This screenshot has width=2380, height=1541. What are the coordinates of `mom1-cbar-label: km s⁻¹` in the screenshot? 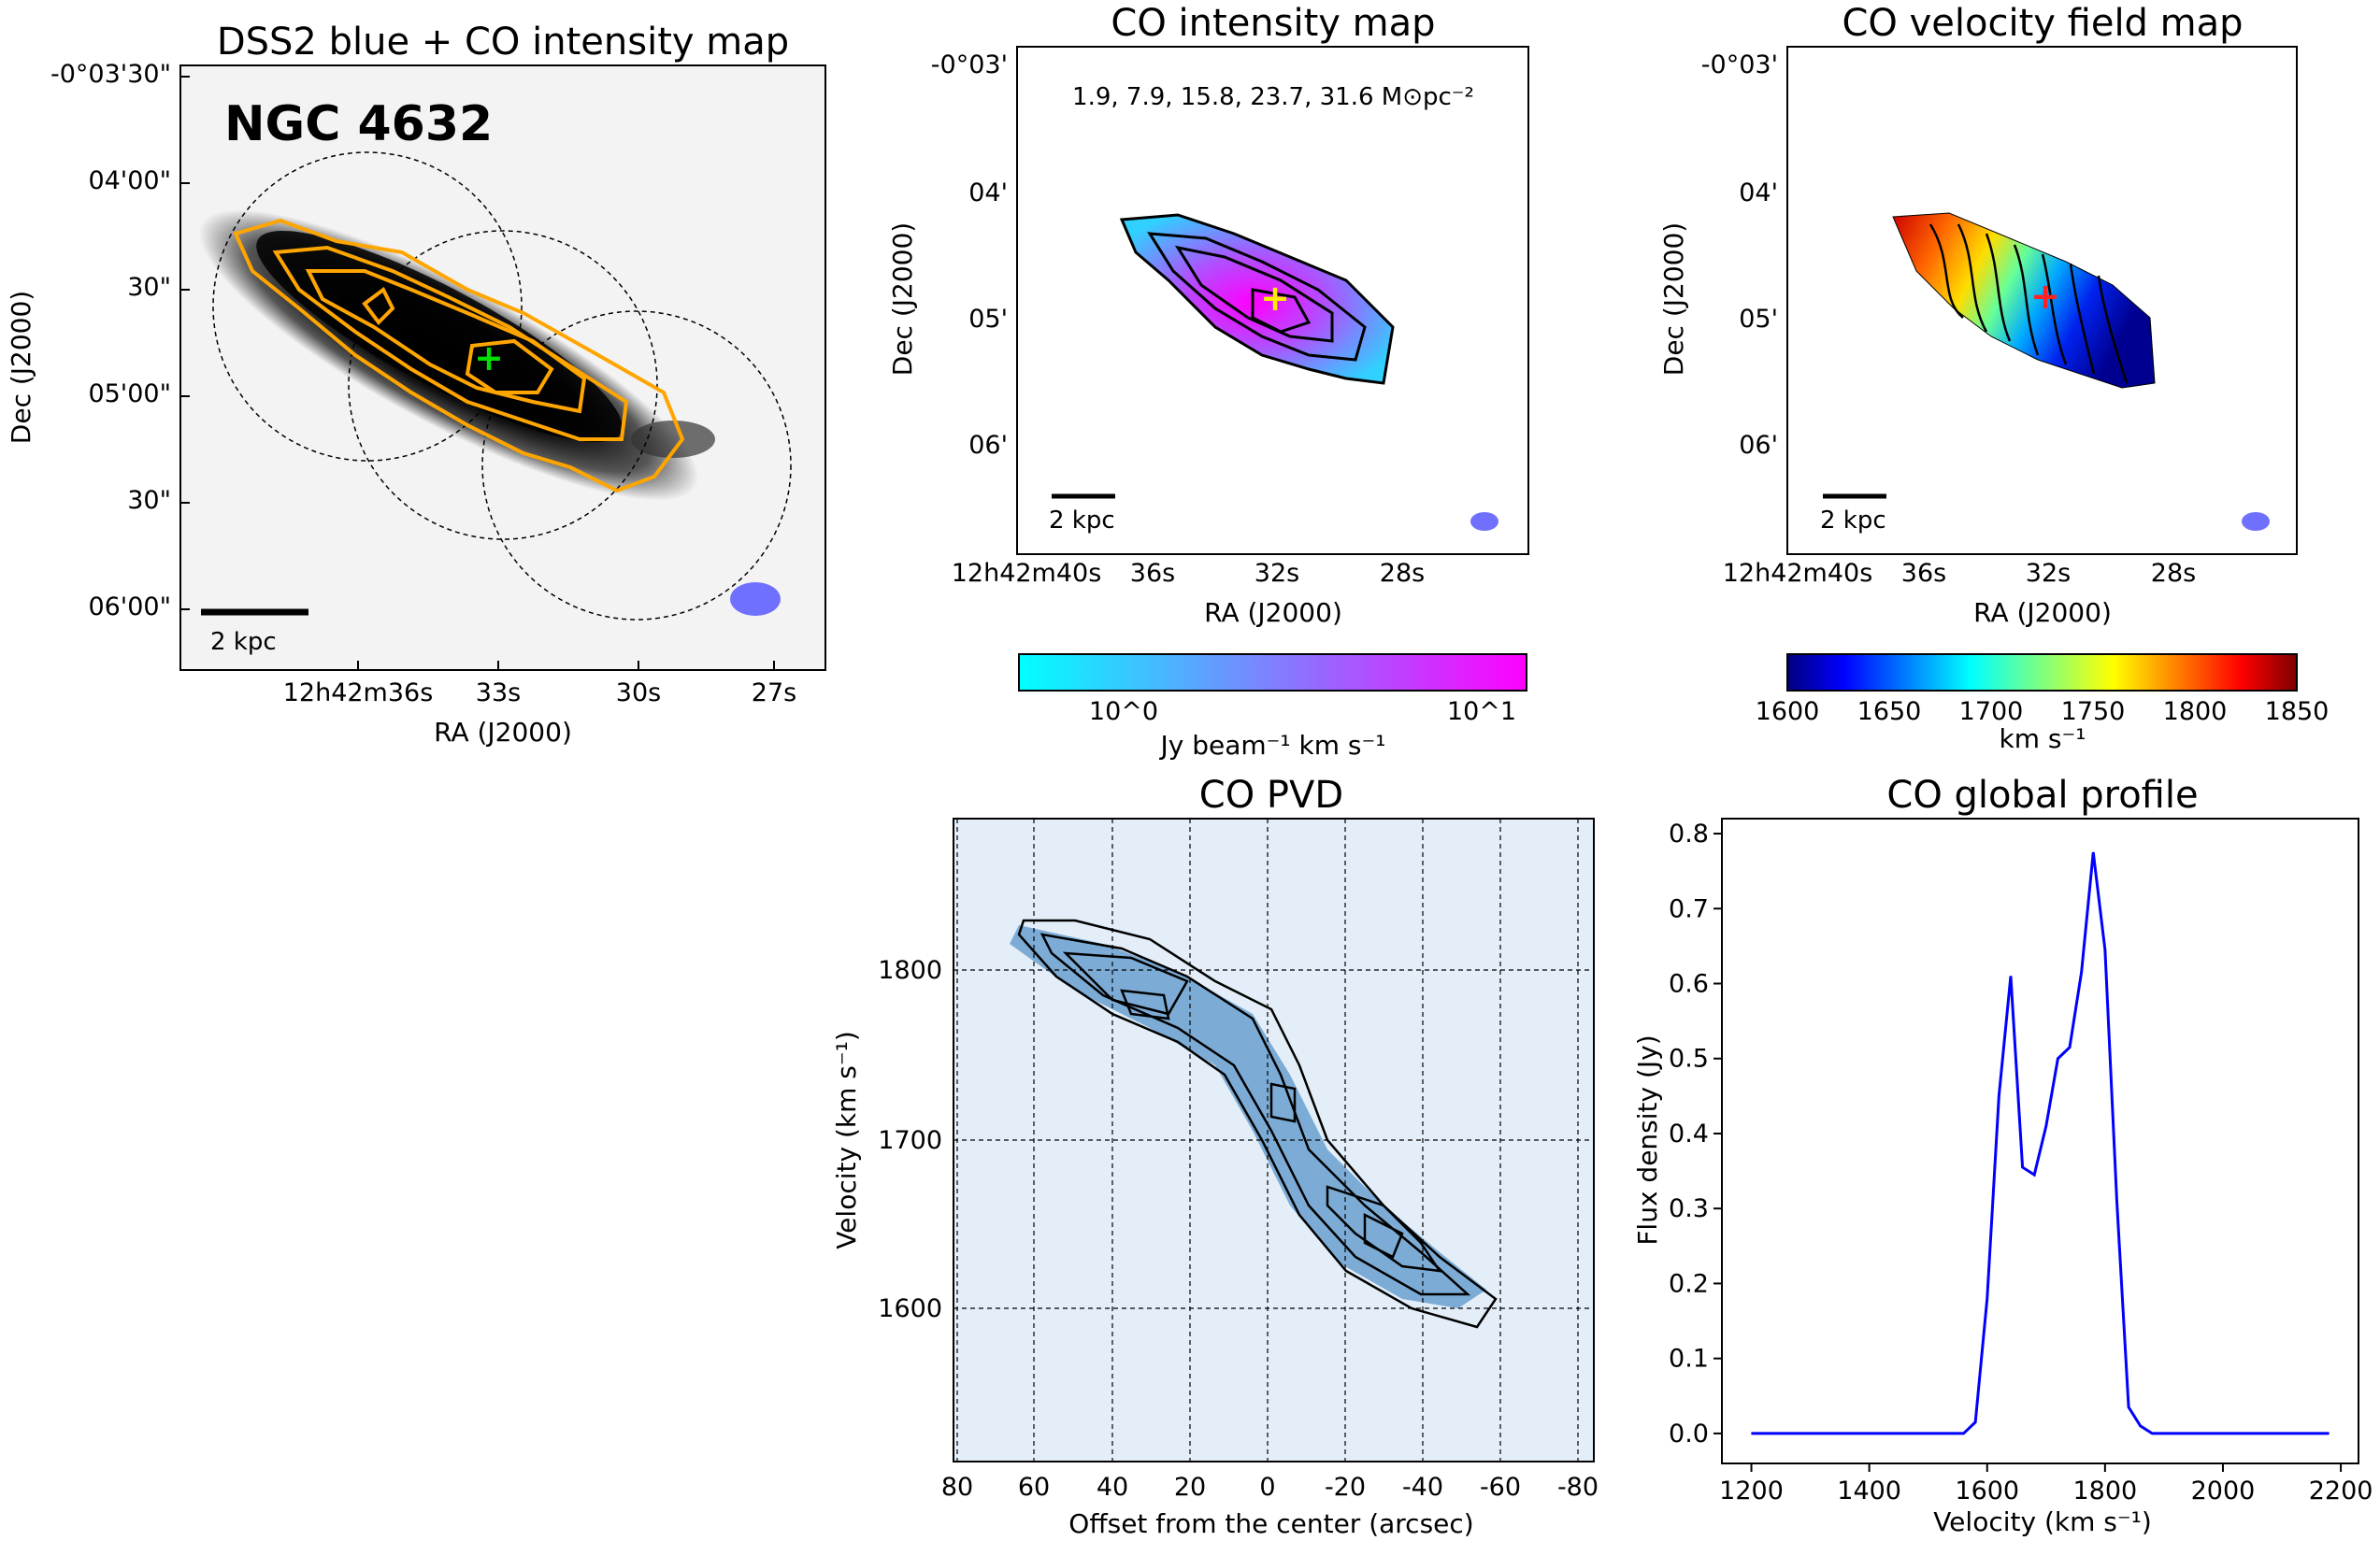 It's located at (2043, 738).